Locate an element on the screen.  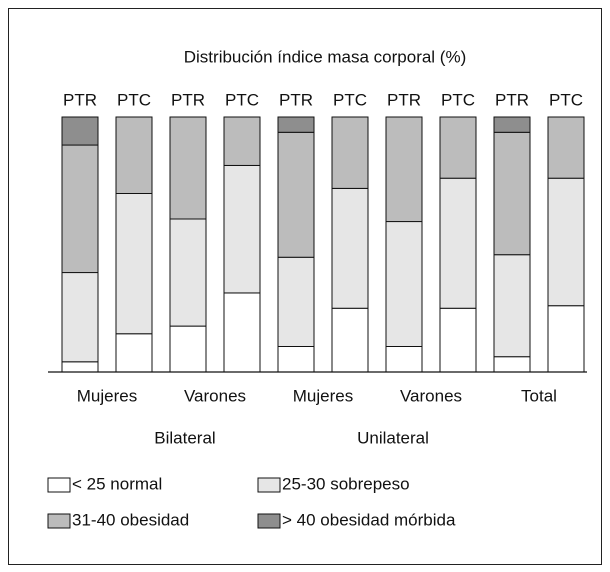
supergroup-label: Bilateral is located at coordinates (184, 437).